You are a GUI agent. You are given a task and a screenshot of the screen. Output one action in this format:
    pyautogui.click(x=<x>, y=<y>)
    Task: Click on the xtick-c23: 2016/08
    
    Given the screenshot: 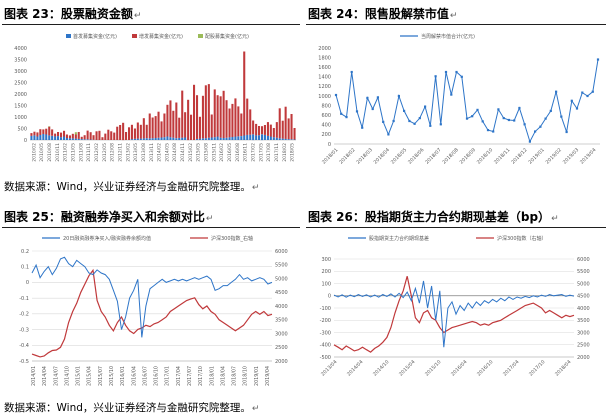 What is the action you would take?
    pyautogui.click(x=238, y=152)
    